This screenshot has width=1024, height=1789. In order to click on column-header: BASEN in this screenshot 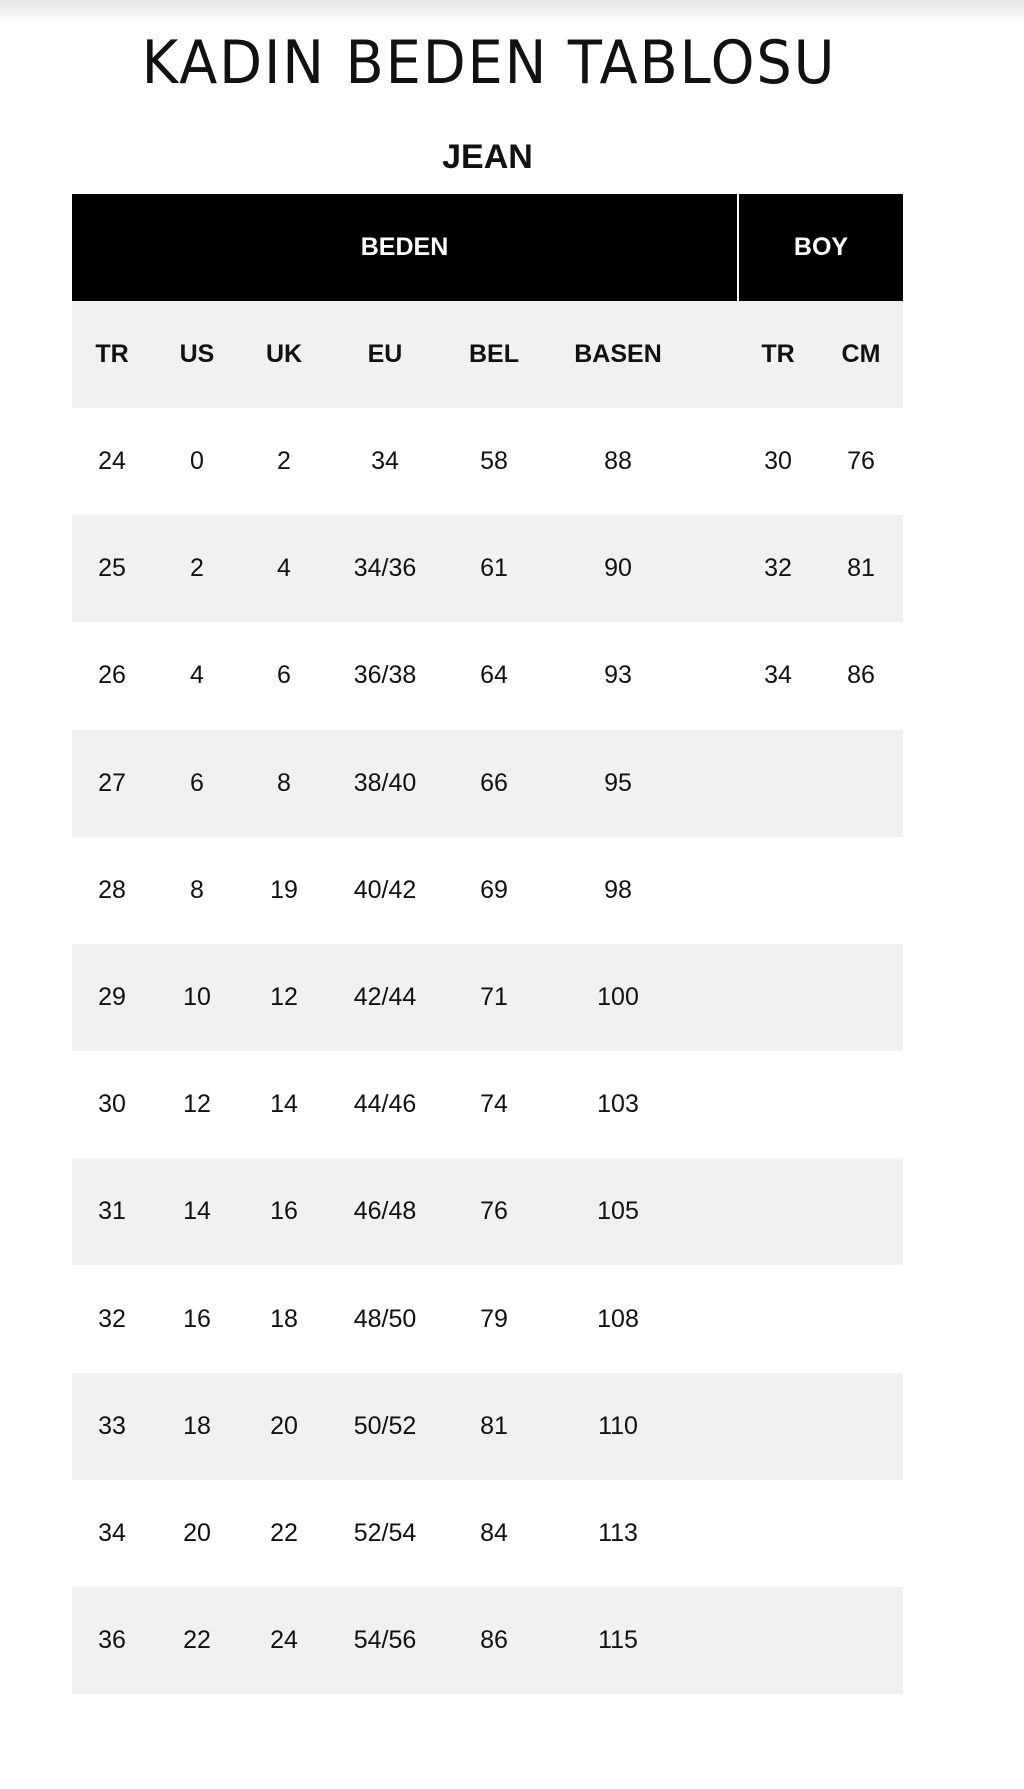, I will do `click(618, 354)`.